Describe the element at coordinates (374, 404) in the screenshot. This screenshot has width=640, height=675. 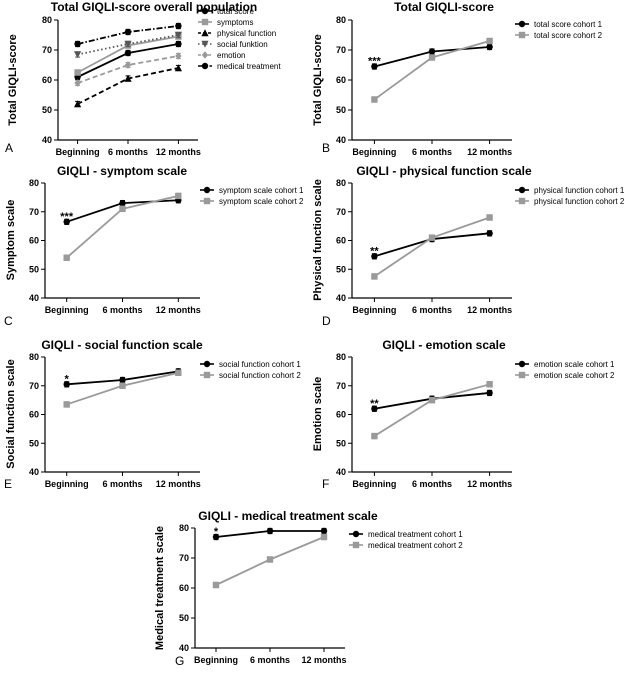
I see `significance-marker: **` at that location.